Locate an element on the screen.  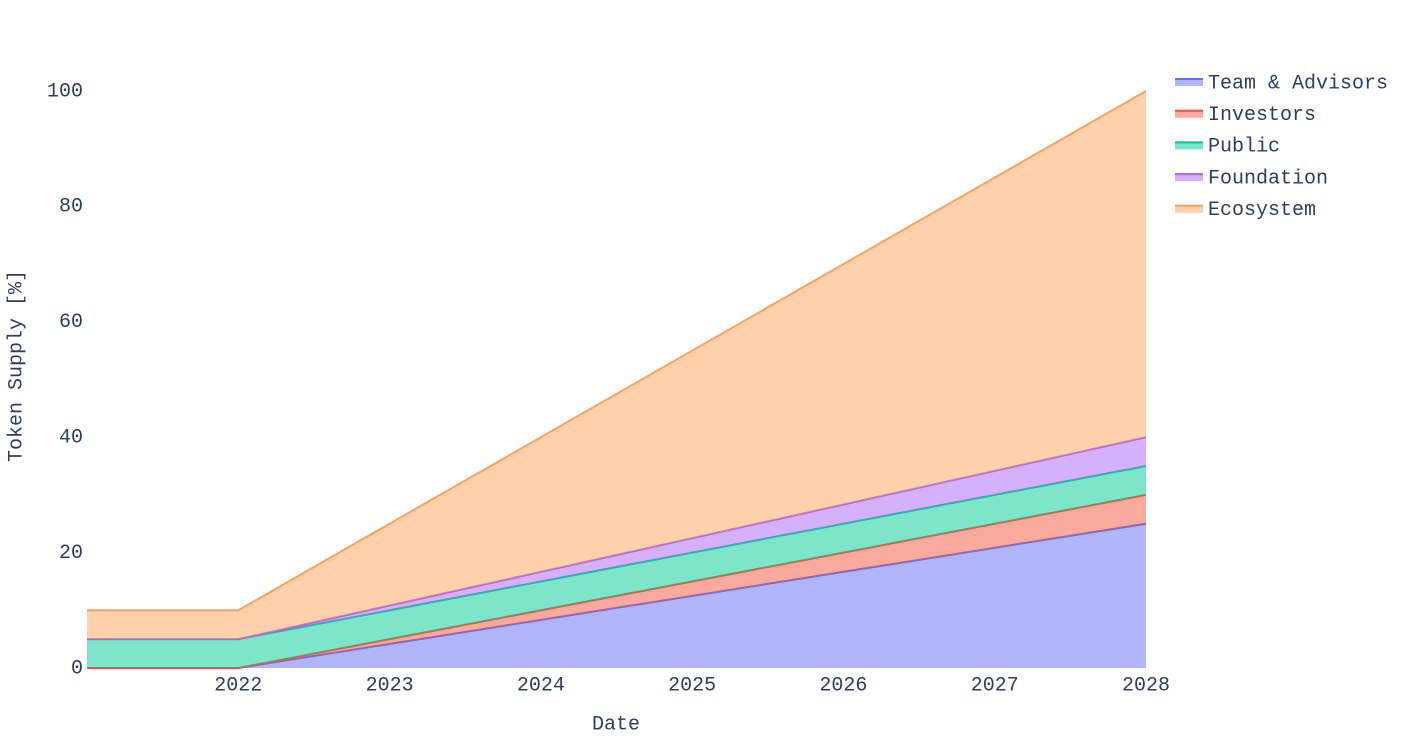
y-tick-label: 20 is located at coordinates (71, 553).